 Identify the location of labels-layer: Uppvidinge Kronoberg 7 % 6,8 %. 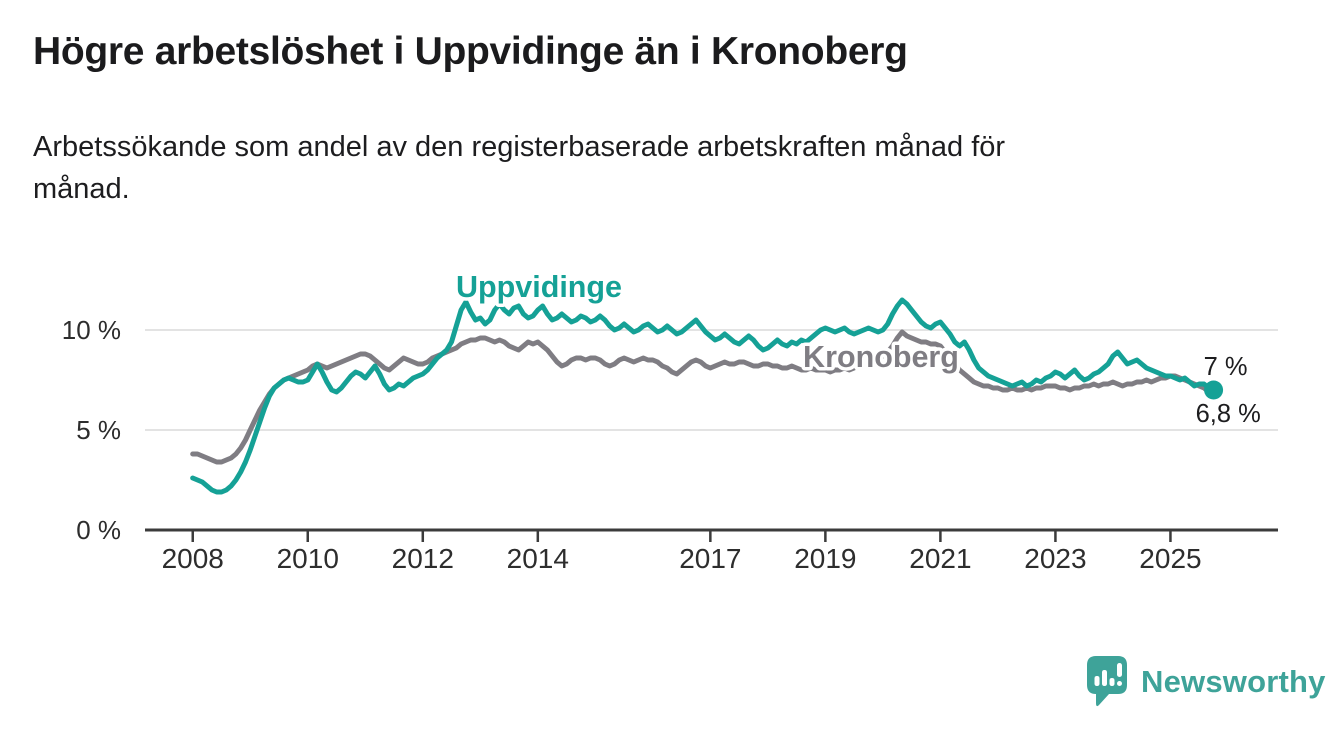
(857, 349).